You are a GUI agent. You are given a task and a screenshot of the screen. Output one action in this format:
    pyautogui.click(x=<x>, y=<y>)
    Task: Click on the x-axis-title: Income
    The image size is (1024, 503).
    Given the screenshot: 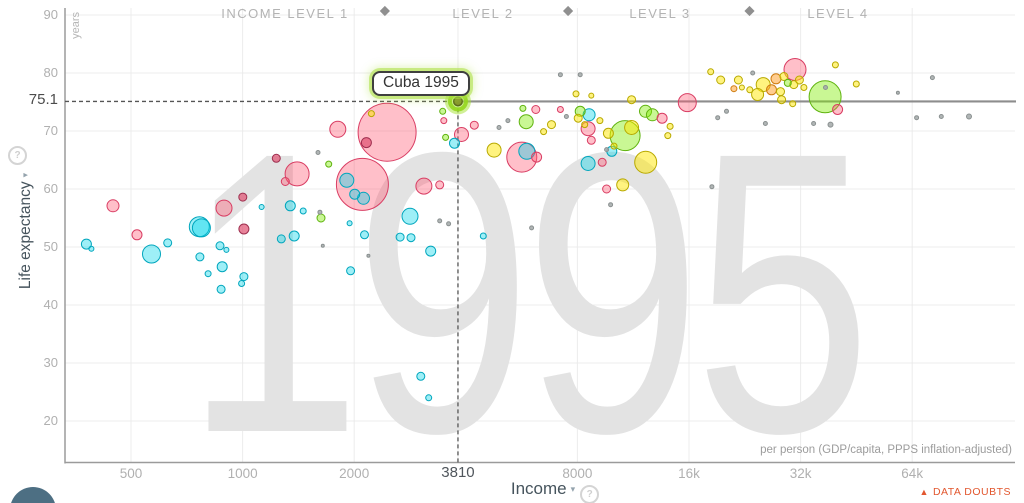 What is the action you would take?
    pyautogui.click(x=538, y=488)
    